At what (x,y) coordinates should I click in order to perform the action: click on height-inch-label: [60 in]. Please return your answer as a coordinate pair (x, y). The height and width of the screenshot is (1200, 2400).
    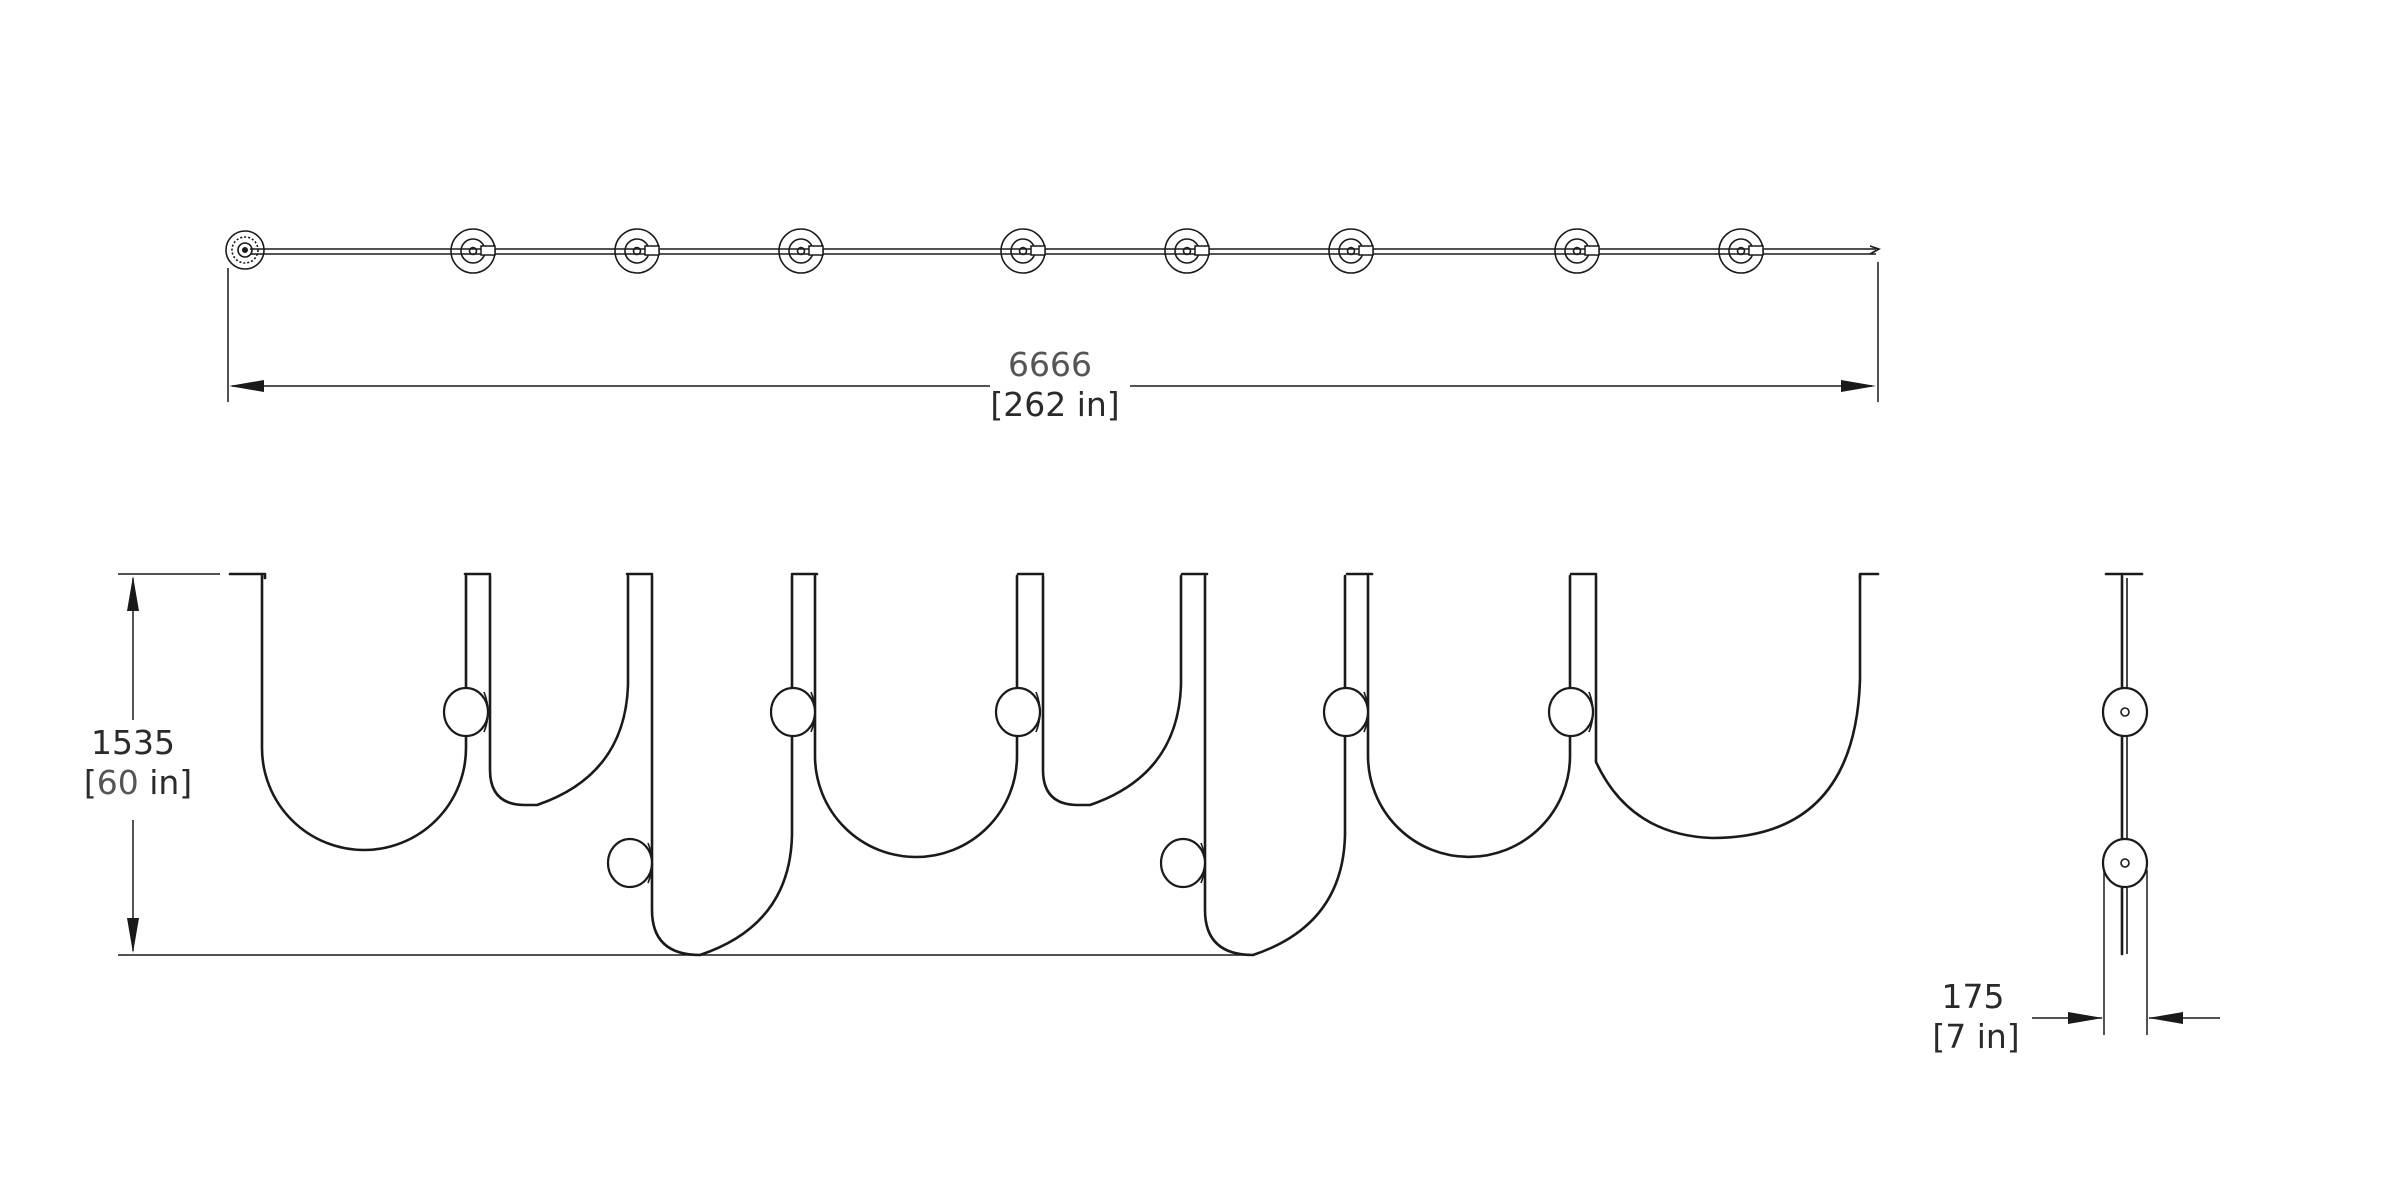
    Looking at the image, I should click on (138, 782).